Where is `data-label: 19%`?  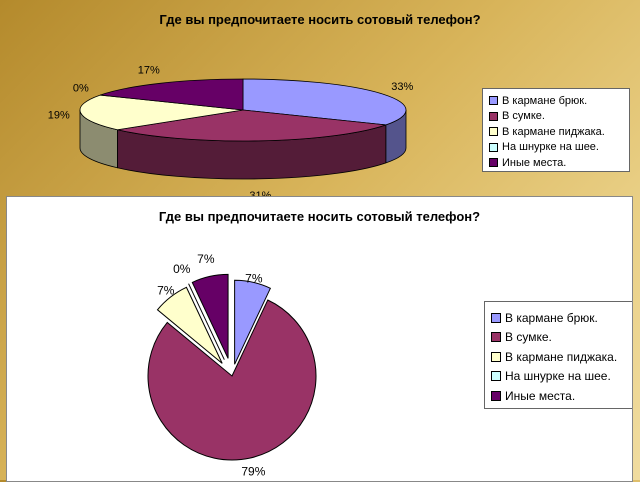
data-label: 19% is located at coordinates (59, 115).